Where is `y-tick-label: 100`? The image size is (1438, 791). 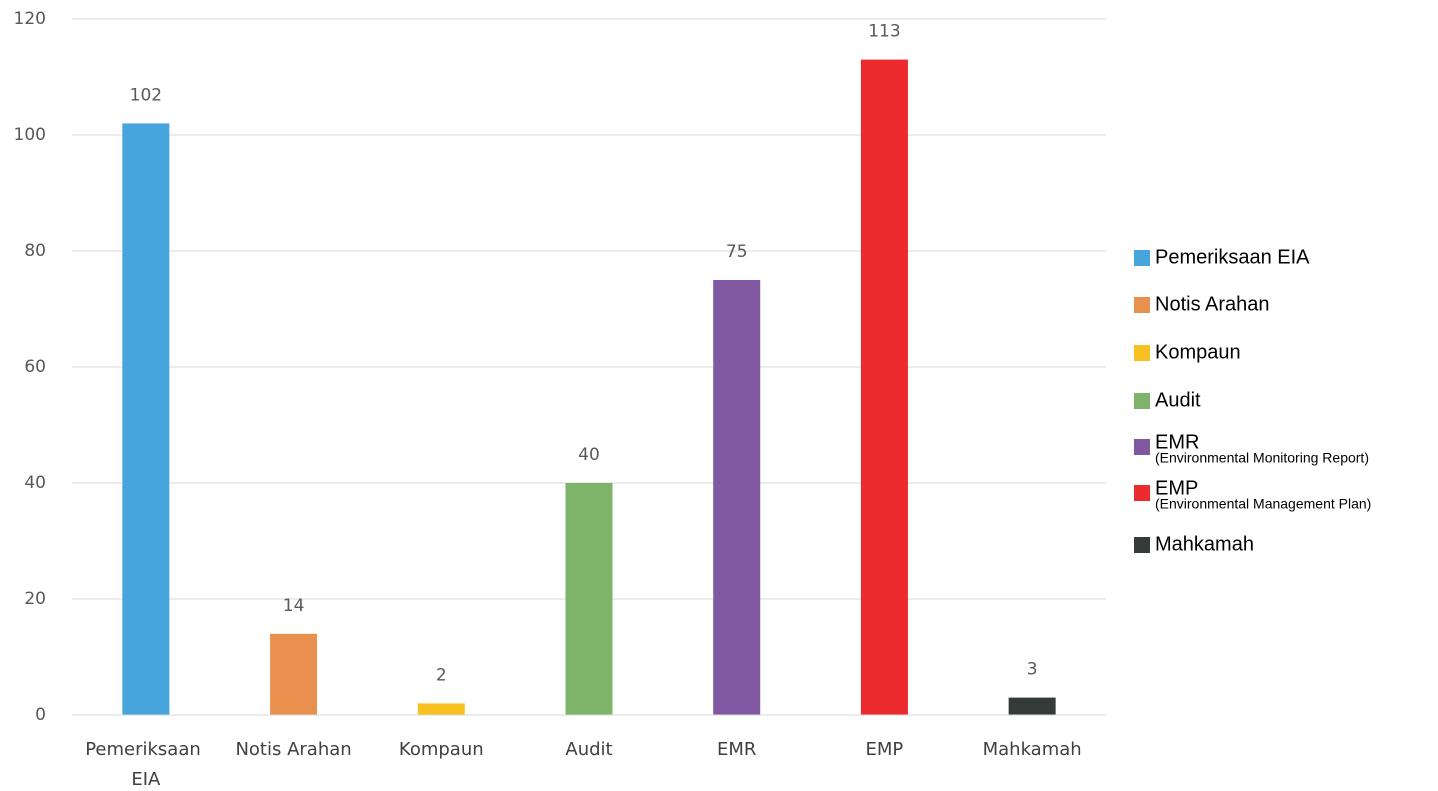
y-tick-label: 100 is located at coordinates (30, 135).